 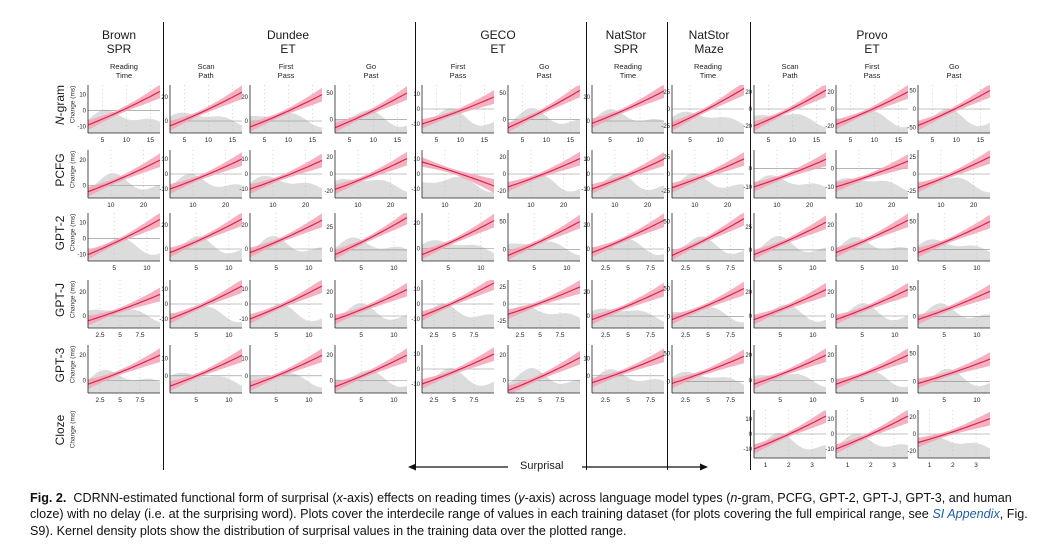 What do you see at coordinates (124, 75) in the screenshot?
I see `subheader-line: Time` at bounding box center [124, 75].